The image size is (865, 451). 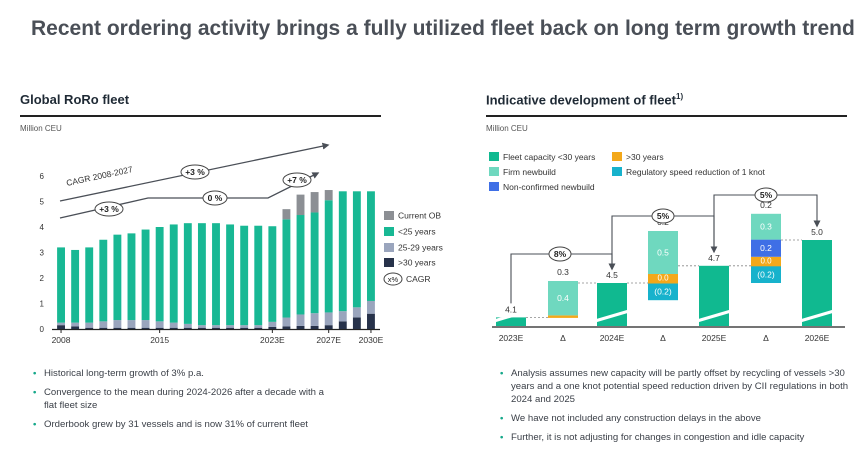 What do you see at coordinates (511, 309) in the screenshot?
I see `total-value-label: 4.1` at bounding box center [511, 309].